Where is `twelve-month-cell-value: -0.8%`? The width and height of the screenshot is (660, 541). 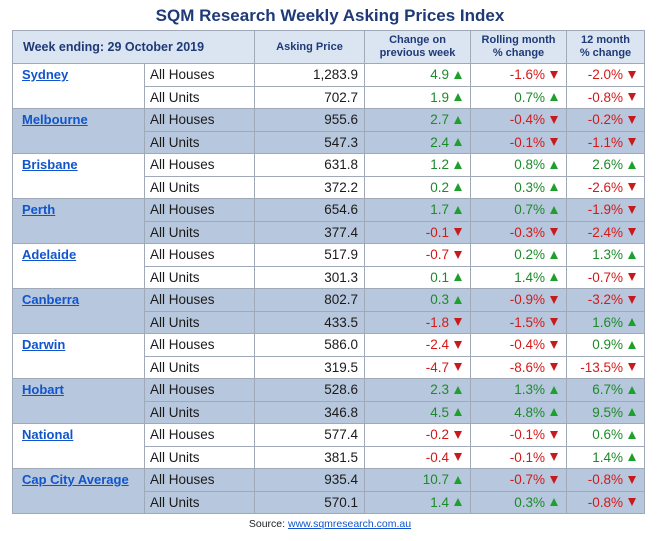 twelve-month-cell-value: -0.8% is located at coordinates (605, 502).